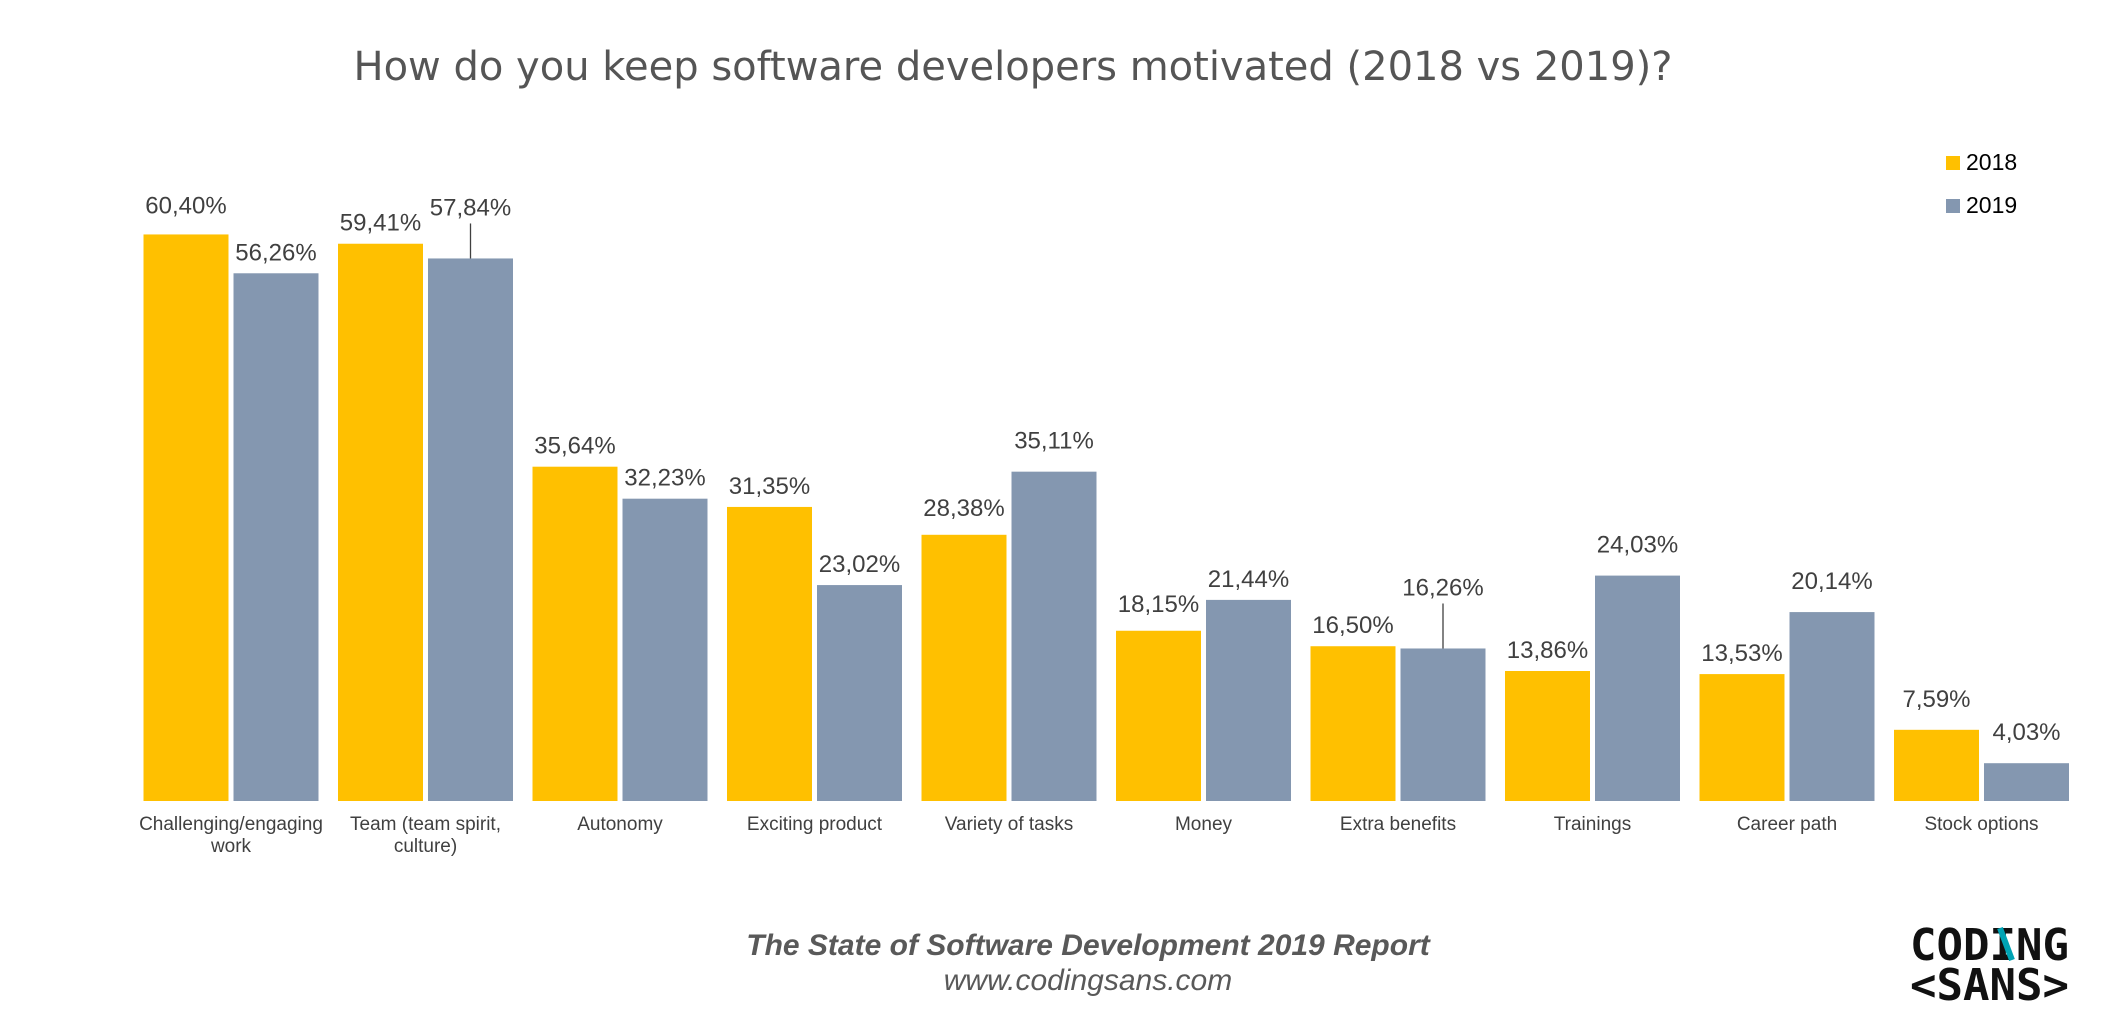 This screenshot has width=2118, height=1018. Describe the element at coordinates (1981, 183) in the screenshot. I see `legend: 2018 2019` at that location.